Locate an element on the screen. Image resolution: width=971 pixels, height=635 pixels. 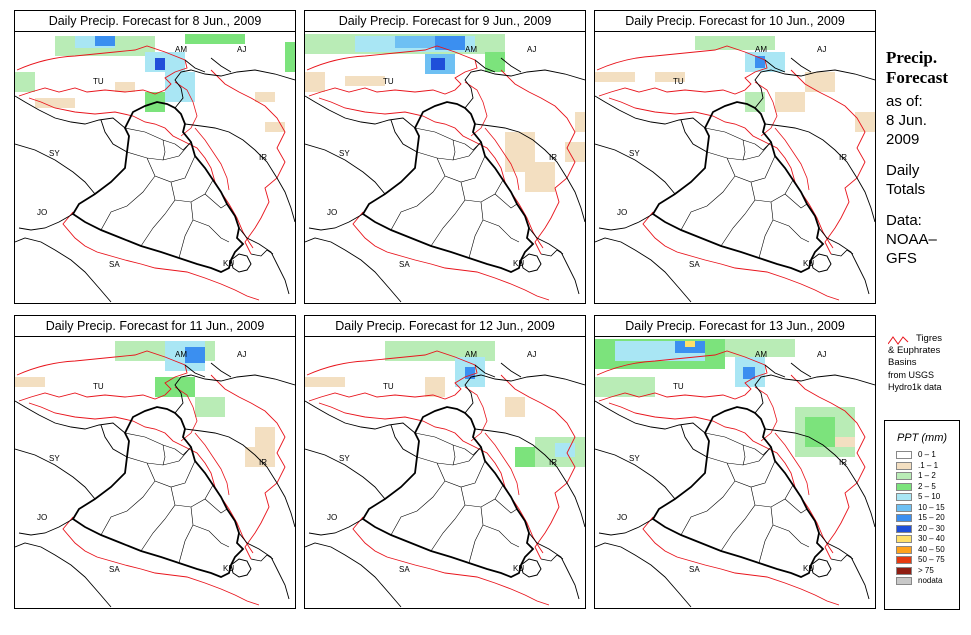
panel-title: Daily Precip. Forecast for 9 Jun., 2009 is located at coordinates (445, 21).